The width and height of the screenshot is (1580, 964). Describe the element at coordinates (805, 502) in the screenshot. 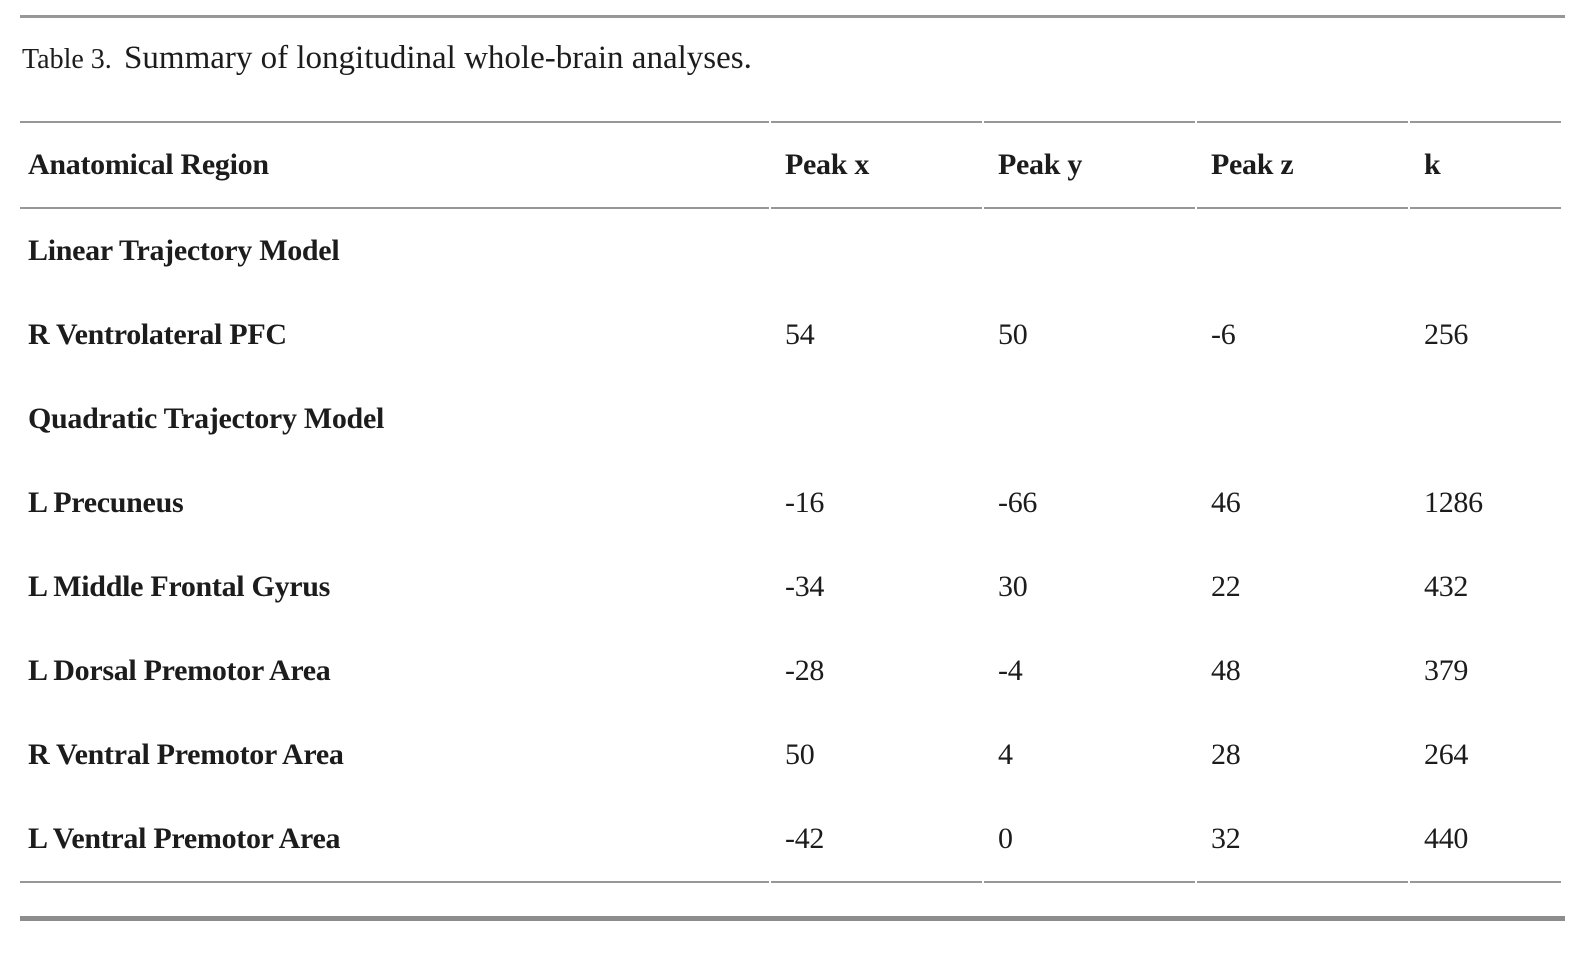

I see `peak-x-cell: -16` at that location.